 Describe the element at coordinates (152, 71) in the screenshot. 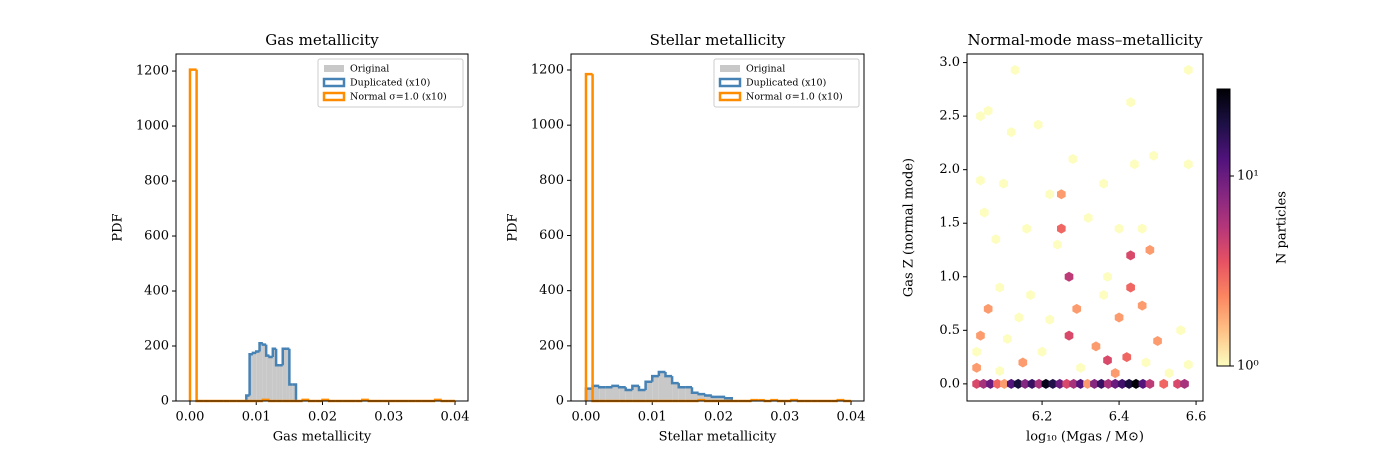

I see `y-tick-label: 1200` at that location.